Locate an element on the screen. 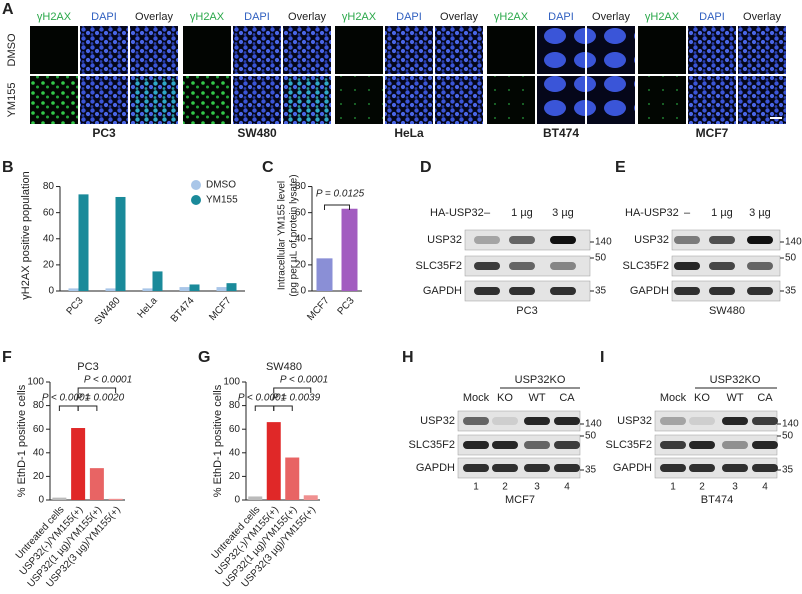  lane-label: CA is located at coordinates (567, 398).